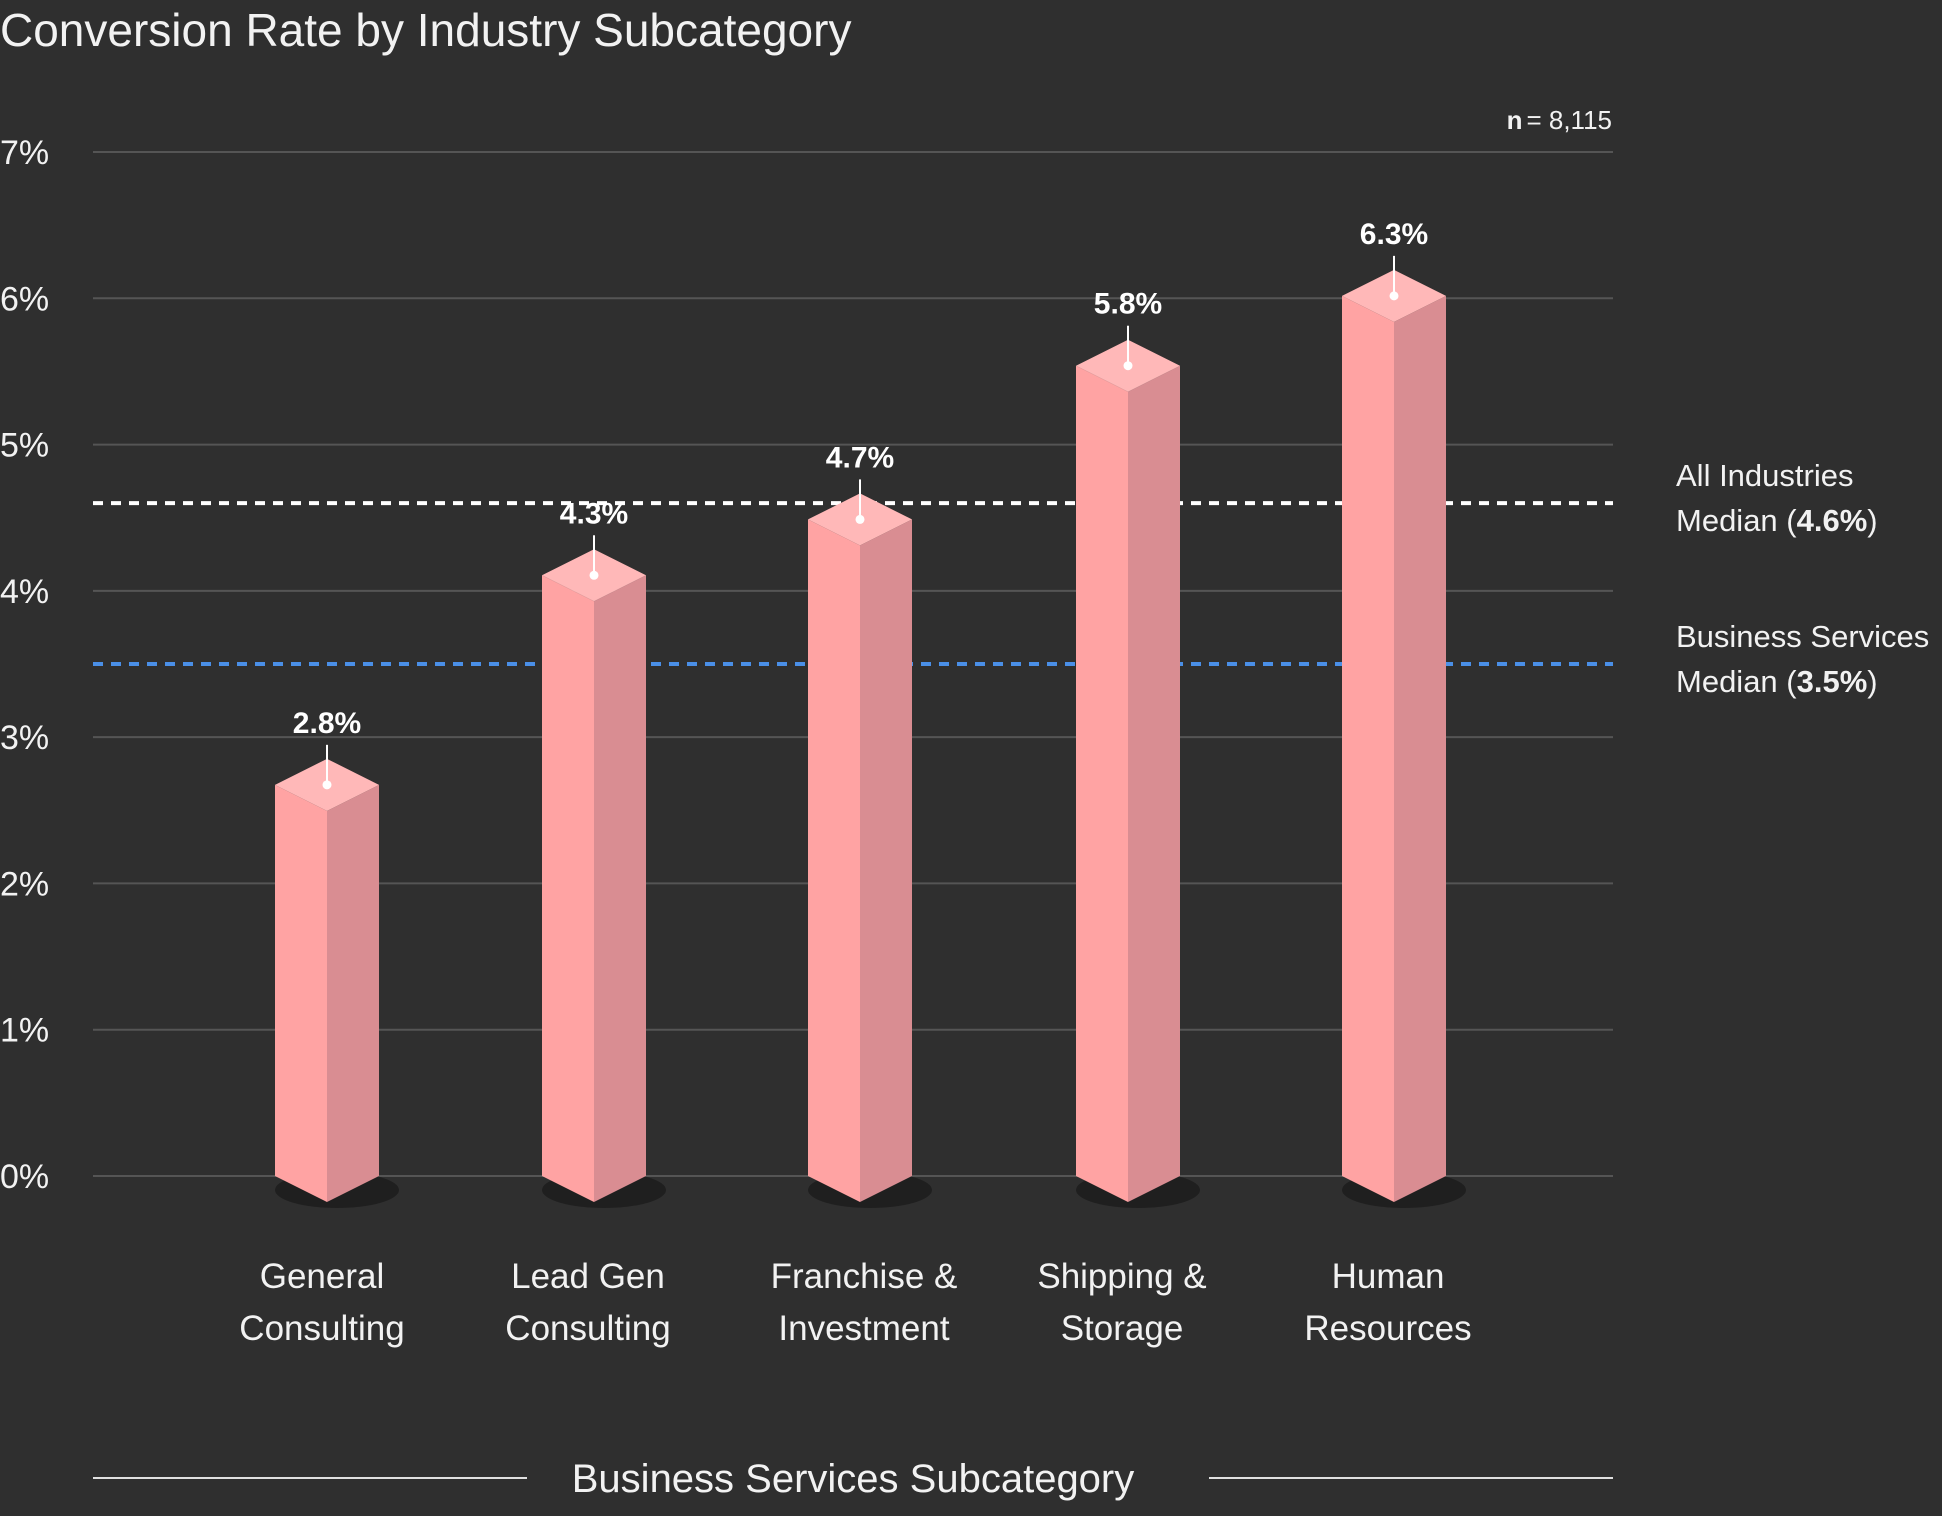 The height and width of the screenshot is (1516, 1942). What do you see at coordinates (327, 723) in the screenshot?
I see `data-label: 2.8%` at bounding box center [327, 723].